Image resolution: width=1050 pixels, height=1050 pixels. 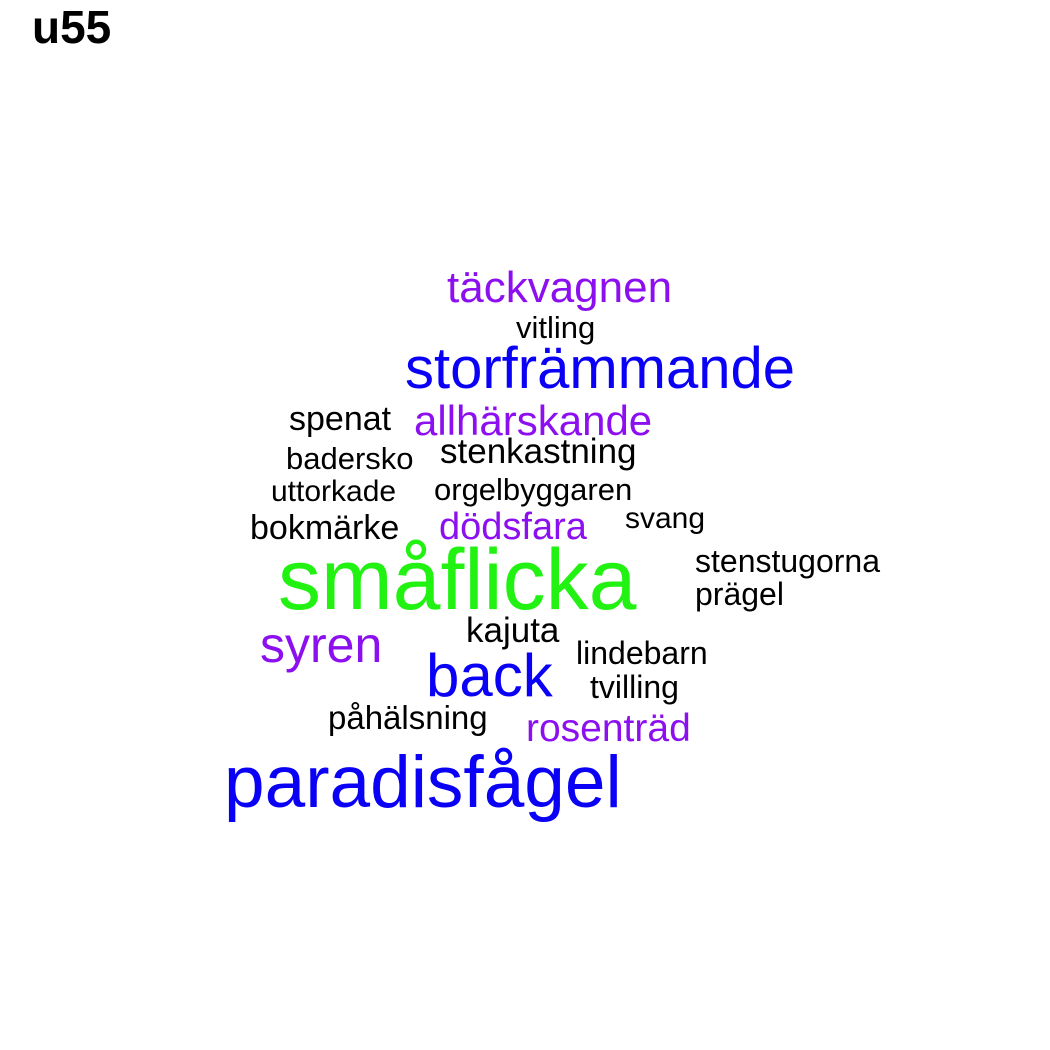 I want to click on word-orgelbyggaren: orgelbyggaren, so click(x=533, y=489).